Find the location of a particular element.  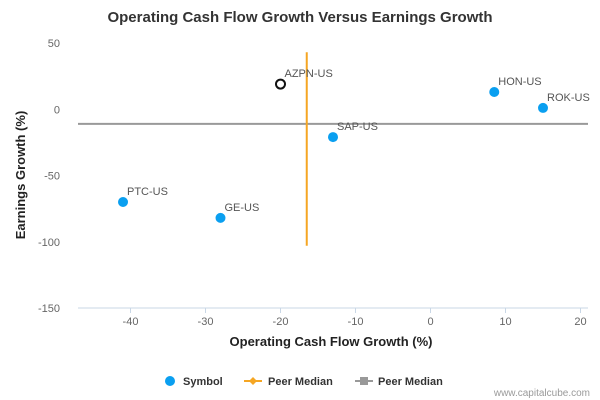

x-tick-label: -40 is located at coordinates (131, 322).